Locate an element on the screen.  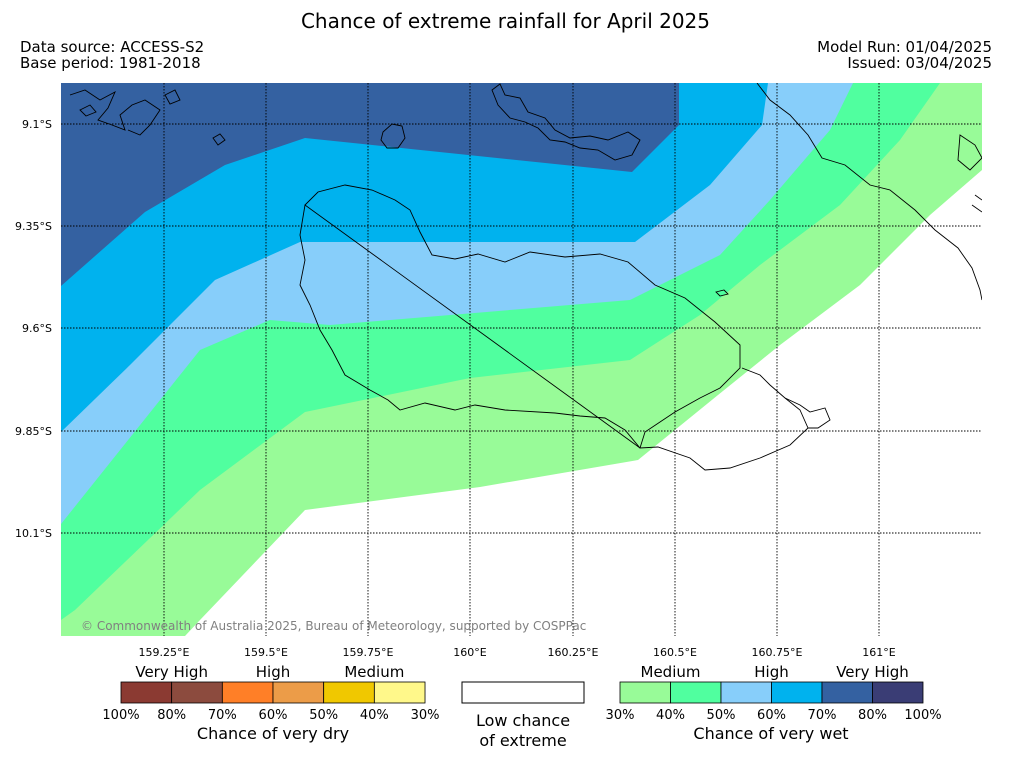
longitude-label: 161°E is located at coordinates (878, 652).